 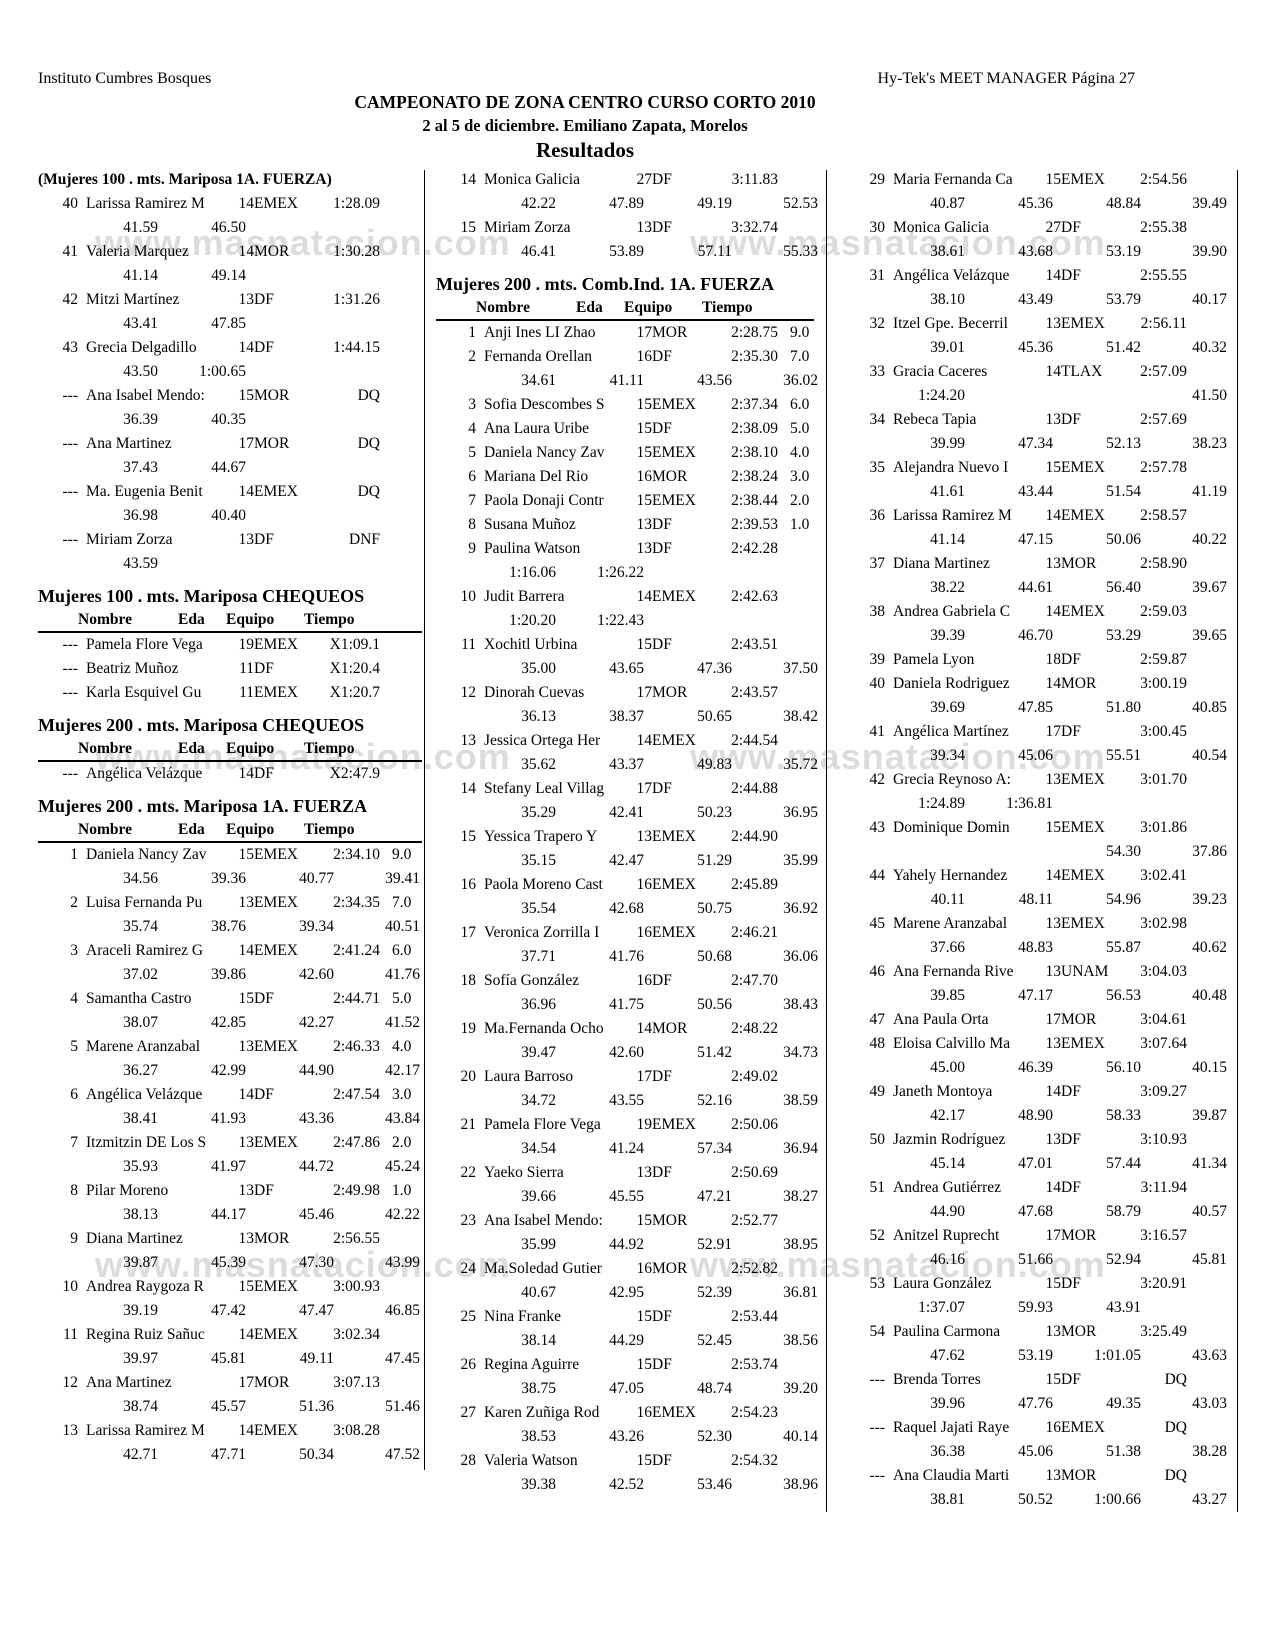 I want to click on time: X1:20.7, so click(x=354, y=692).